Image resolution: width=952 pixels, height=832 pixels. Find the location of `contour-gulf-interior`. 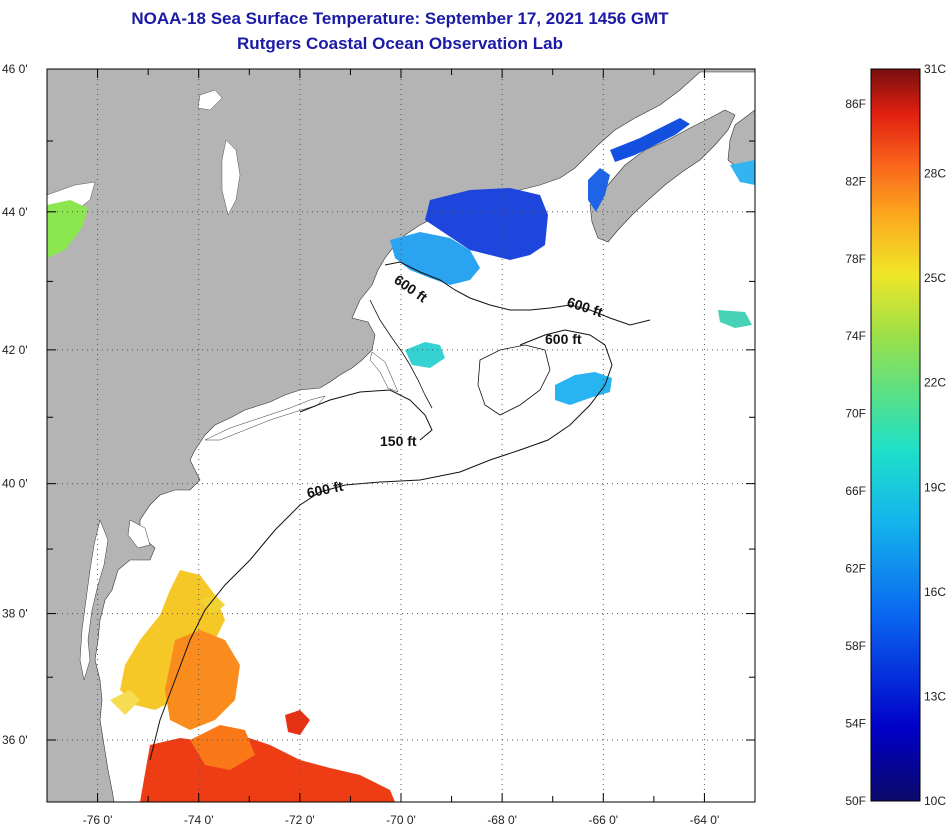

contour-gulf-interior is located at coordinates (401, 354).